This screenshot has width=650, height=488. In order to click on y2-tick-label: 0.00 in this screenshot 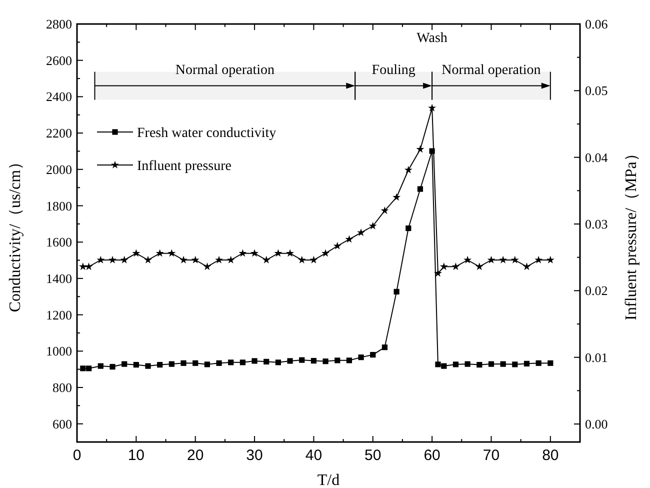, I will do `click(596, 424)`.